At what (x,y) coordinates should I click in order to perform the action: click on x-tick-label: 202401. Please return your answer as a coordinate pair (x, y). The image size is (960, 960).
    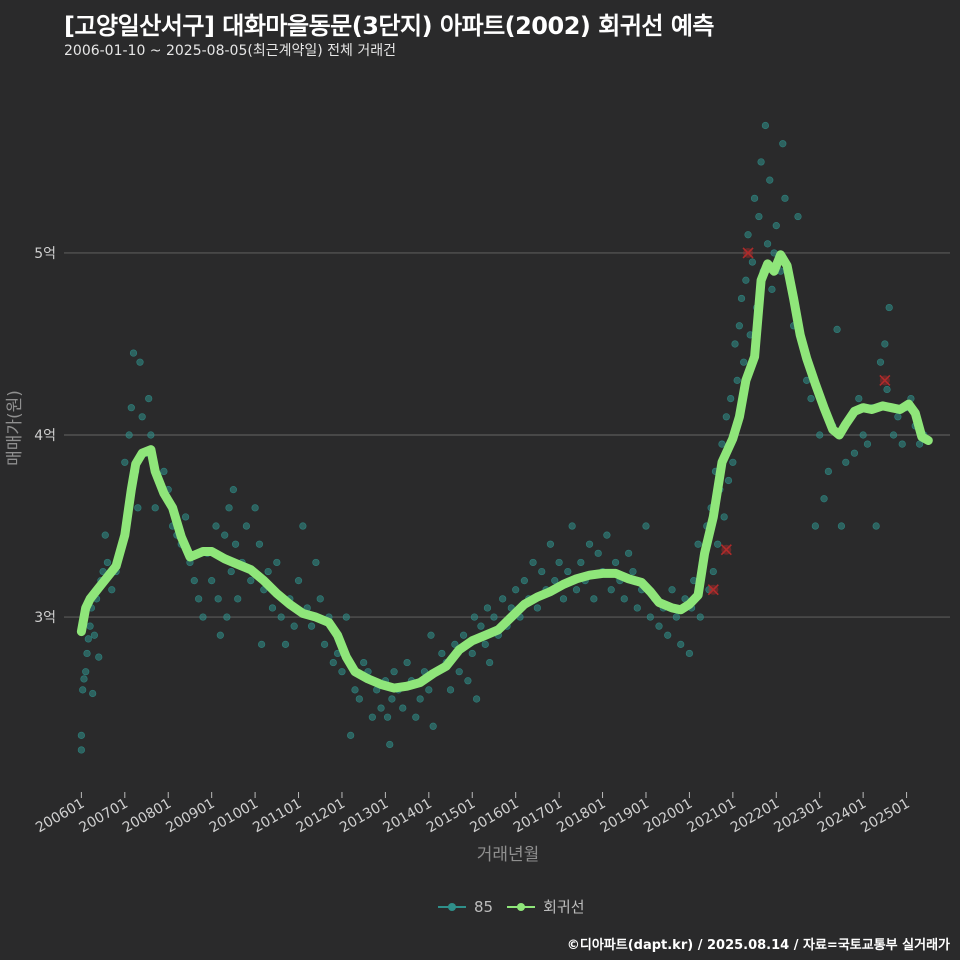
    Looking at the image, I should click on (842, 816).